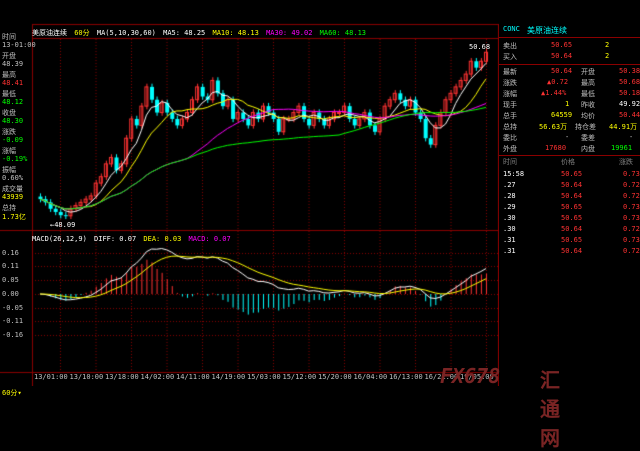 Image resolution: width=640 pixels, height=451 pixels. What do you see at coordinates (569, 94) in the screenshot?
I see `pct-row: 涨幅 ▲1.44% 最低 50.18` at bounding box center [569, 94].